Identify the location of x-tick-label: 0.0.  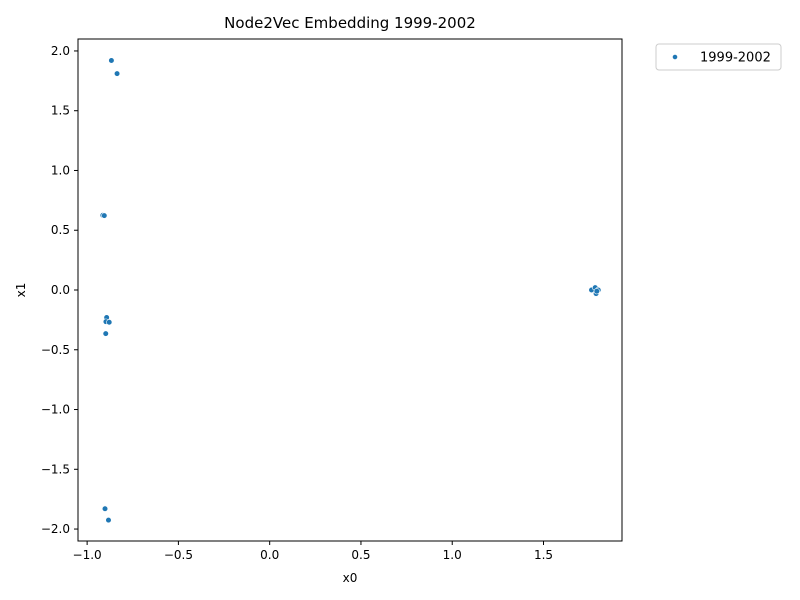
(269, 555).